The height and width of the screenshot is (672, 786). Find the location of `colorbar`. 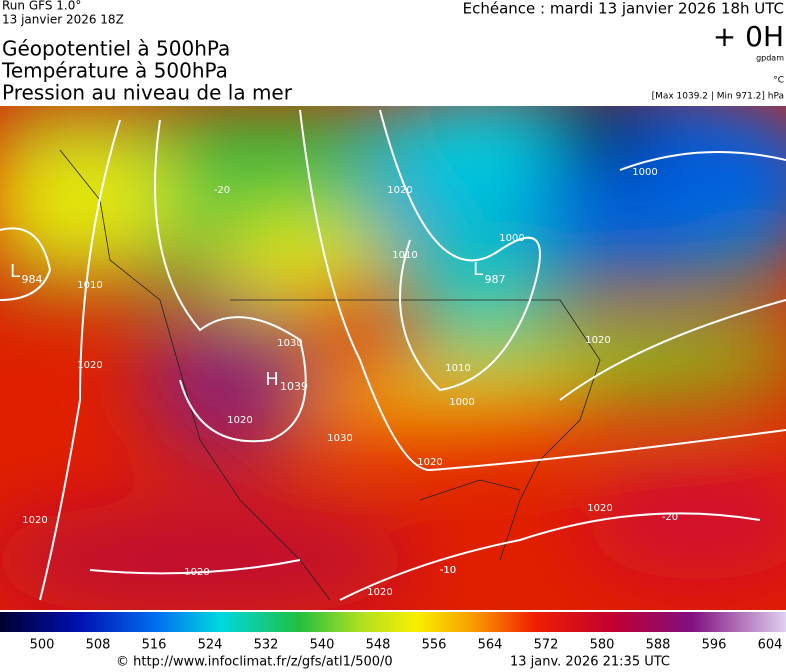

colorbar is located at coordinates (393, 622).